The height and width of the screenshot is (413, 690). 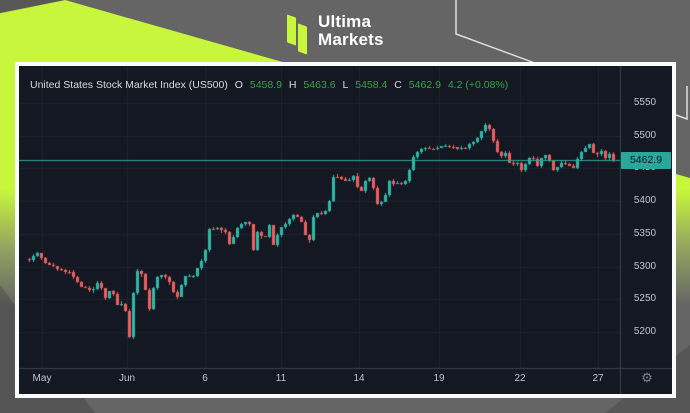 What do you see at coordinates (291, 30) in the screenshot?
I see `logo-bar-left` at bounding box center [291, 30].